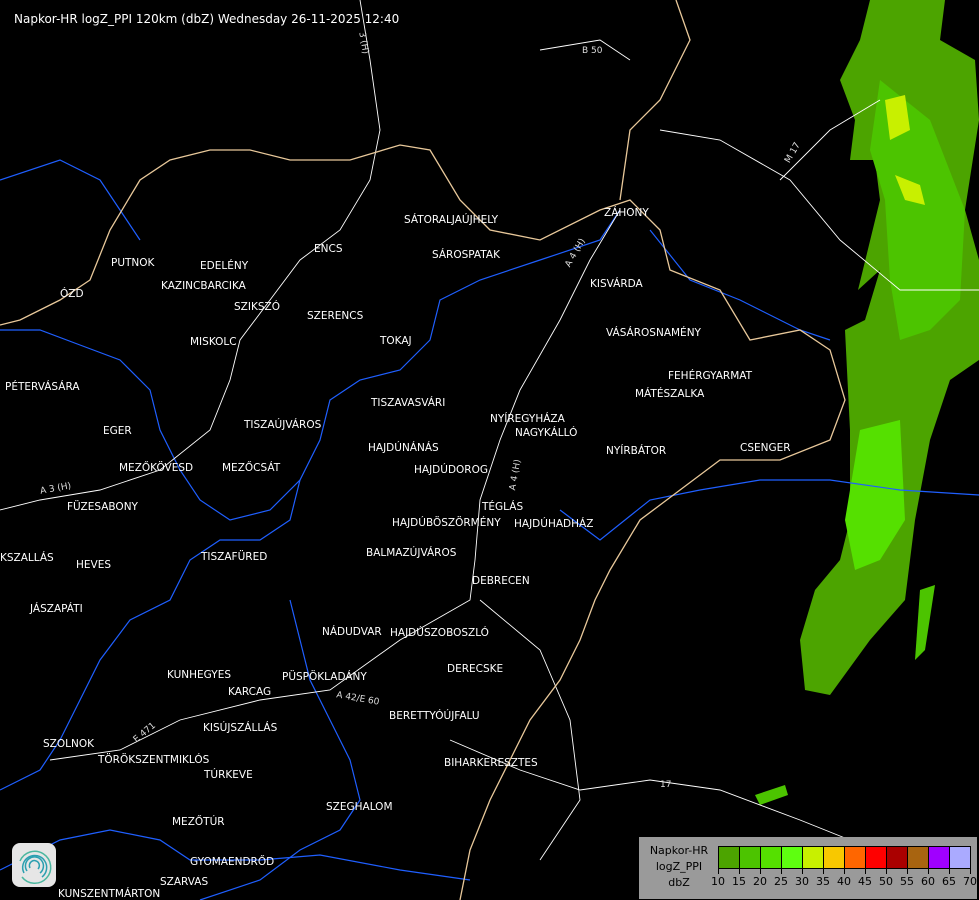  I want to click on legend-tick-label: 15, so click(739, 881).